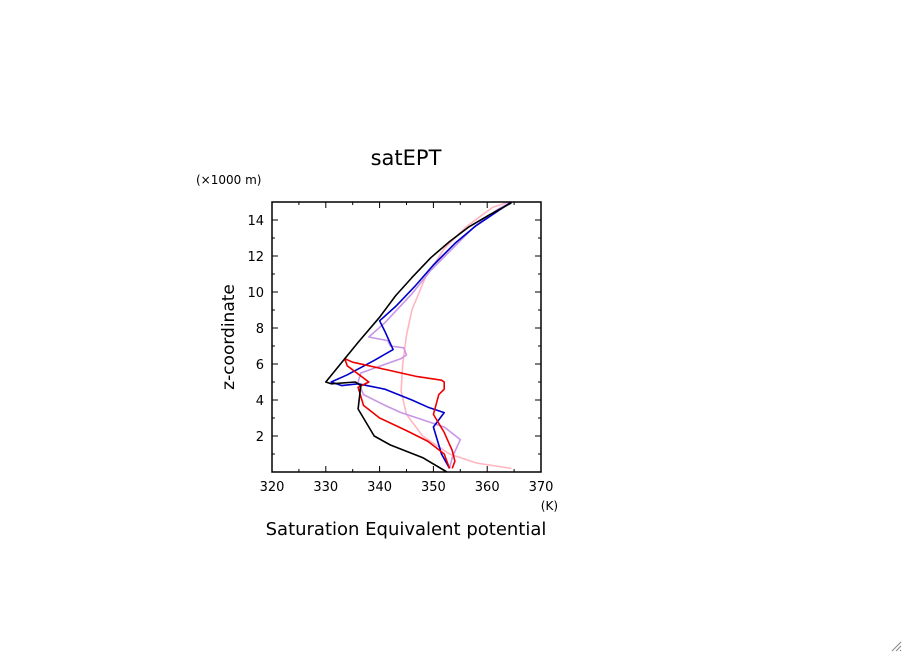  Describe the element at coordinates (541, 487) in the screenshot. I see `x-tick-label: 370` at that location.